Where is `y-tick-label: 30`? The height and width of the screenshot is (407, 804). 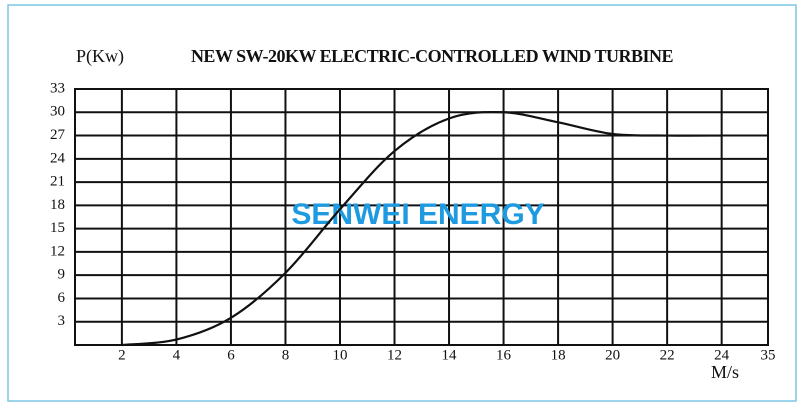 y-tick-label: 30 is located at coordinates (57, 112).